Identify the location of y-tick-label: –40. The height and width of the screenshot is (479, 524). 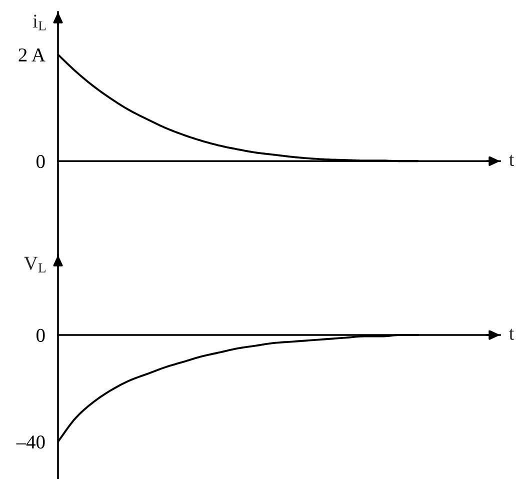
(30, 442).